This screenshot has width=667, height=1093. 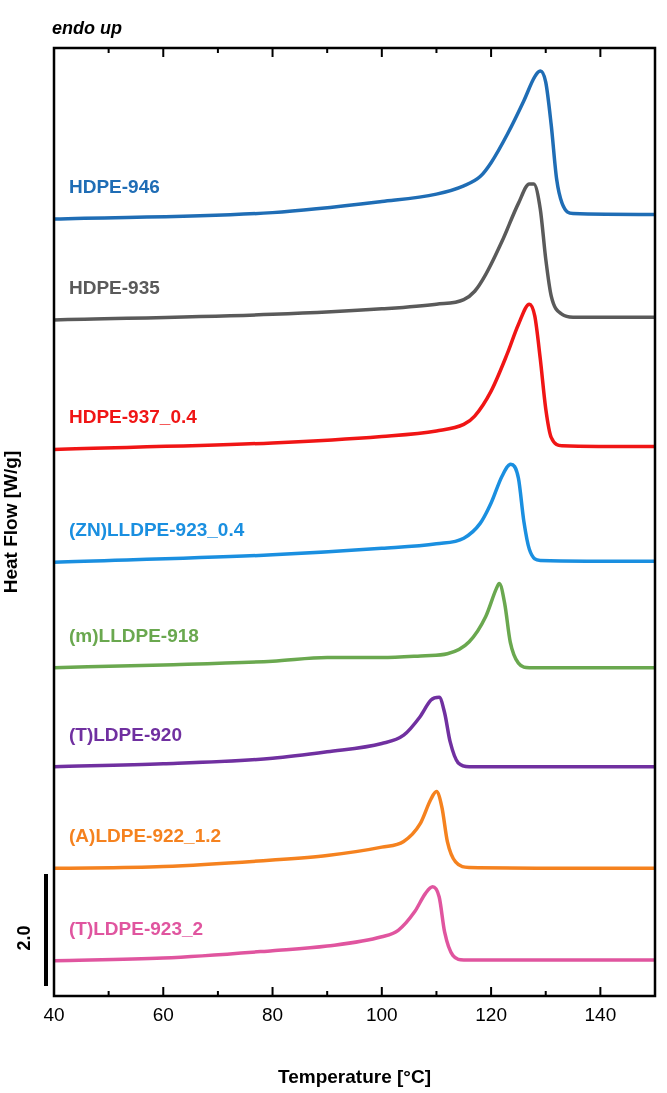 I want to click on text: 2.0, so click(x=24, y=938).